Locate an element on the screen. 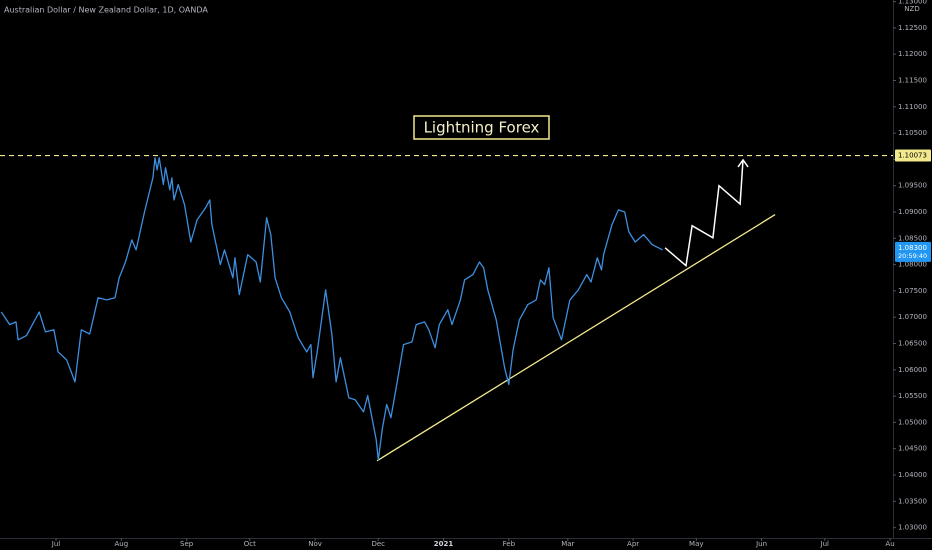 This screenshot has width=932, height=550. projection-arrowhead is located at coordinates (743, 163).